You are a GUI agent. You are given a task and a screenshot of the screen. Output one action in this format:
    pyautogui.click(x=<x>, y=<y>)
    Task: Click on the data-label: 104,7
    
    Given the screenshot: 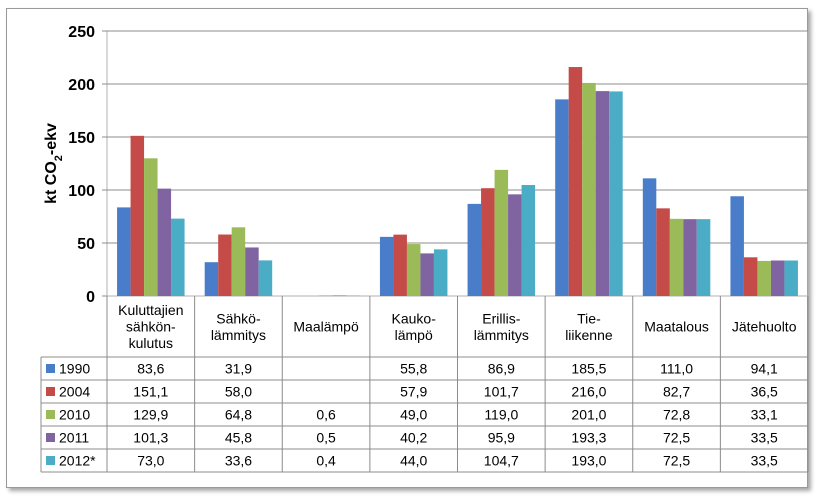 What is the action you would take?
    pyautogui.click(x=501, y=461)
    